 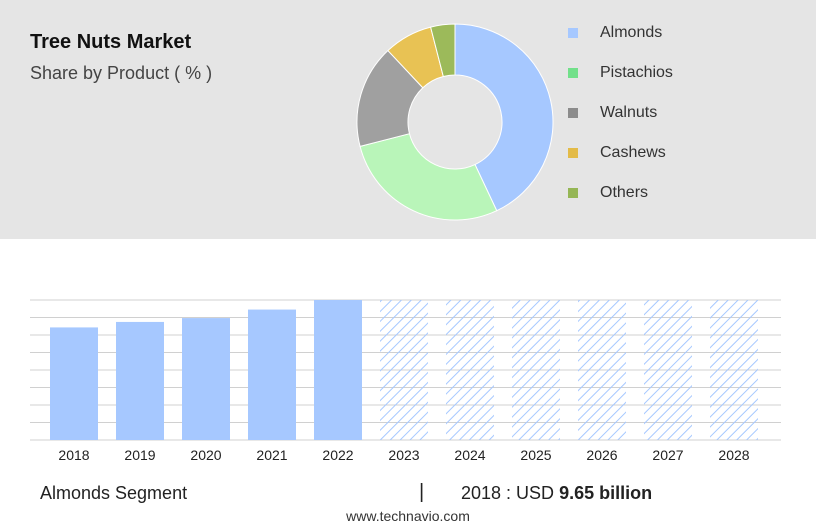 What do you see at coordinates (443, 50) in the screenshot?
I see `donut-slice-others` at bounding box center [443, 50].